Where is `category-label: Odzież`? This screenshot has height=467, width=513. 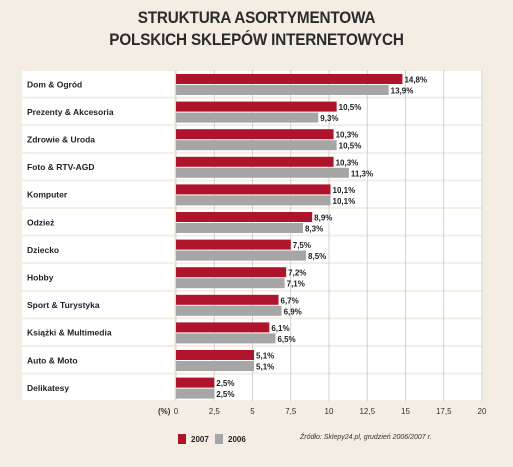 category-label: Odzież is located at coordinates (40, 222).